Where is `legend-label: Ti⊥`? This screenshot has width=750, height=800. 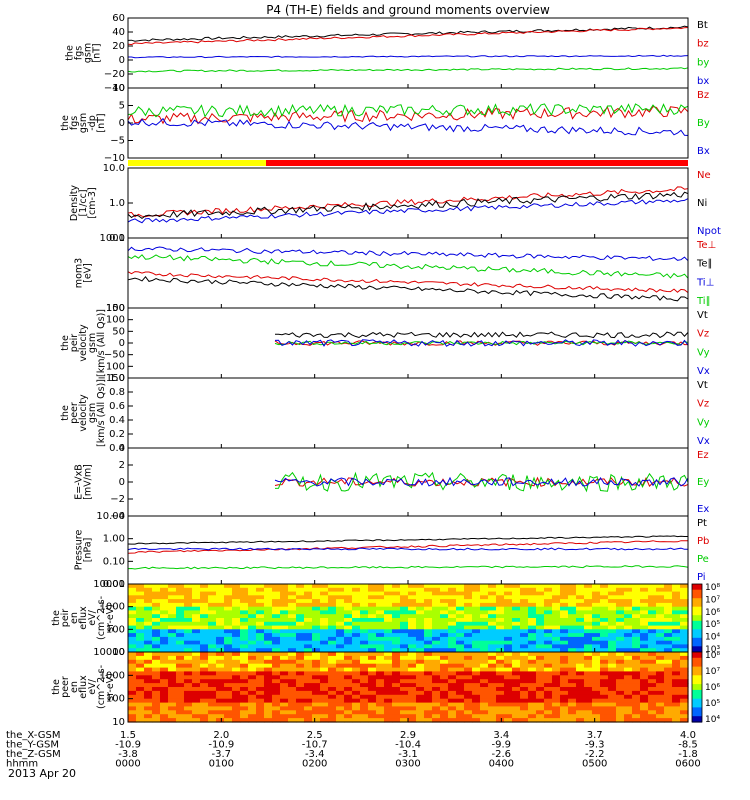
legend-label: Ti⊥ is located at coordinates (705, 282).